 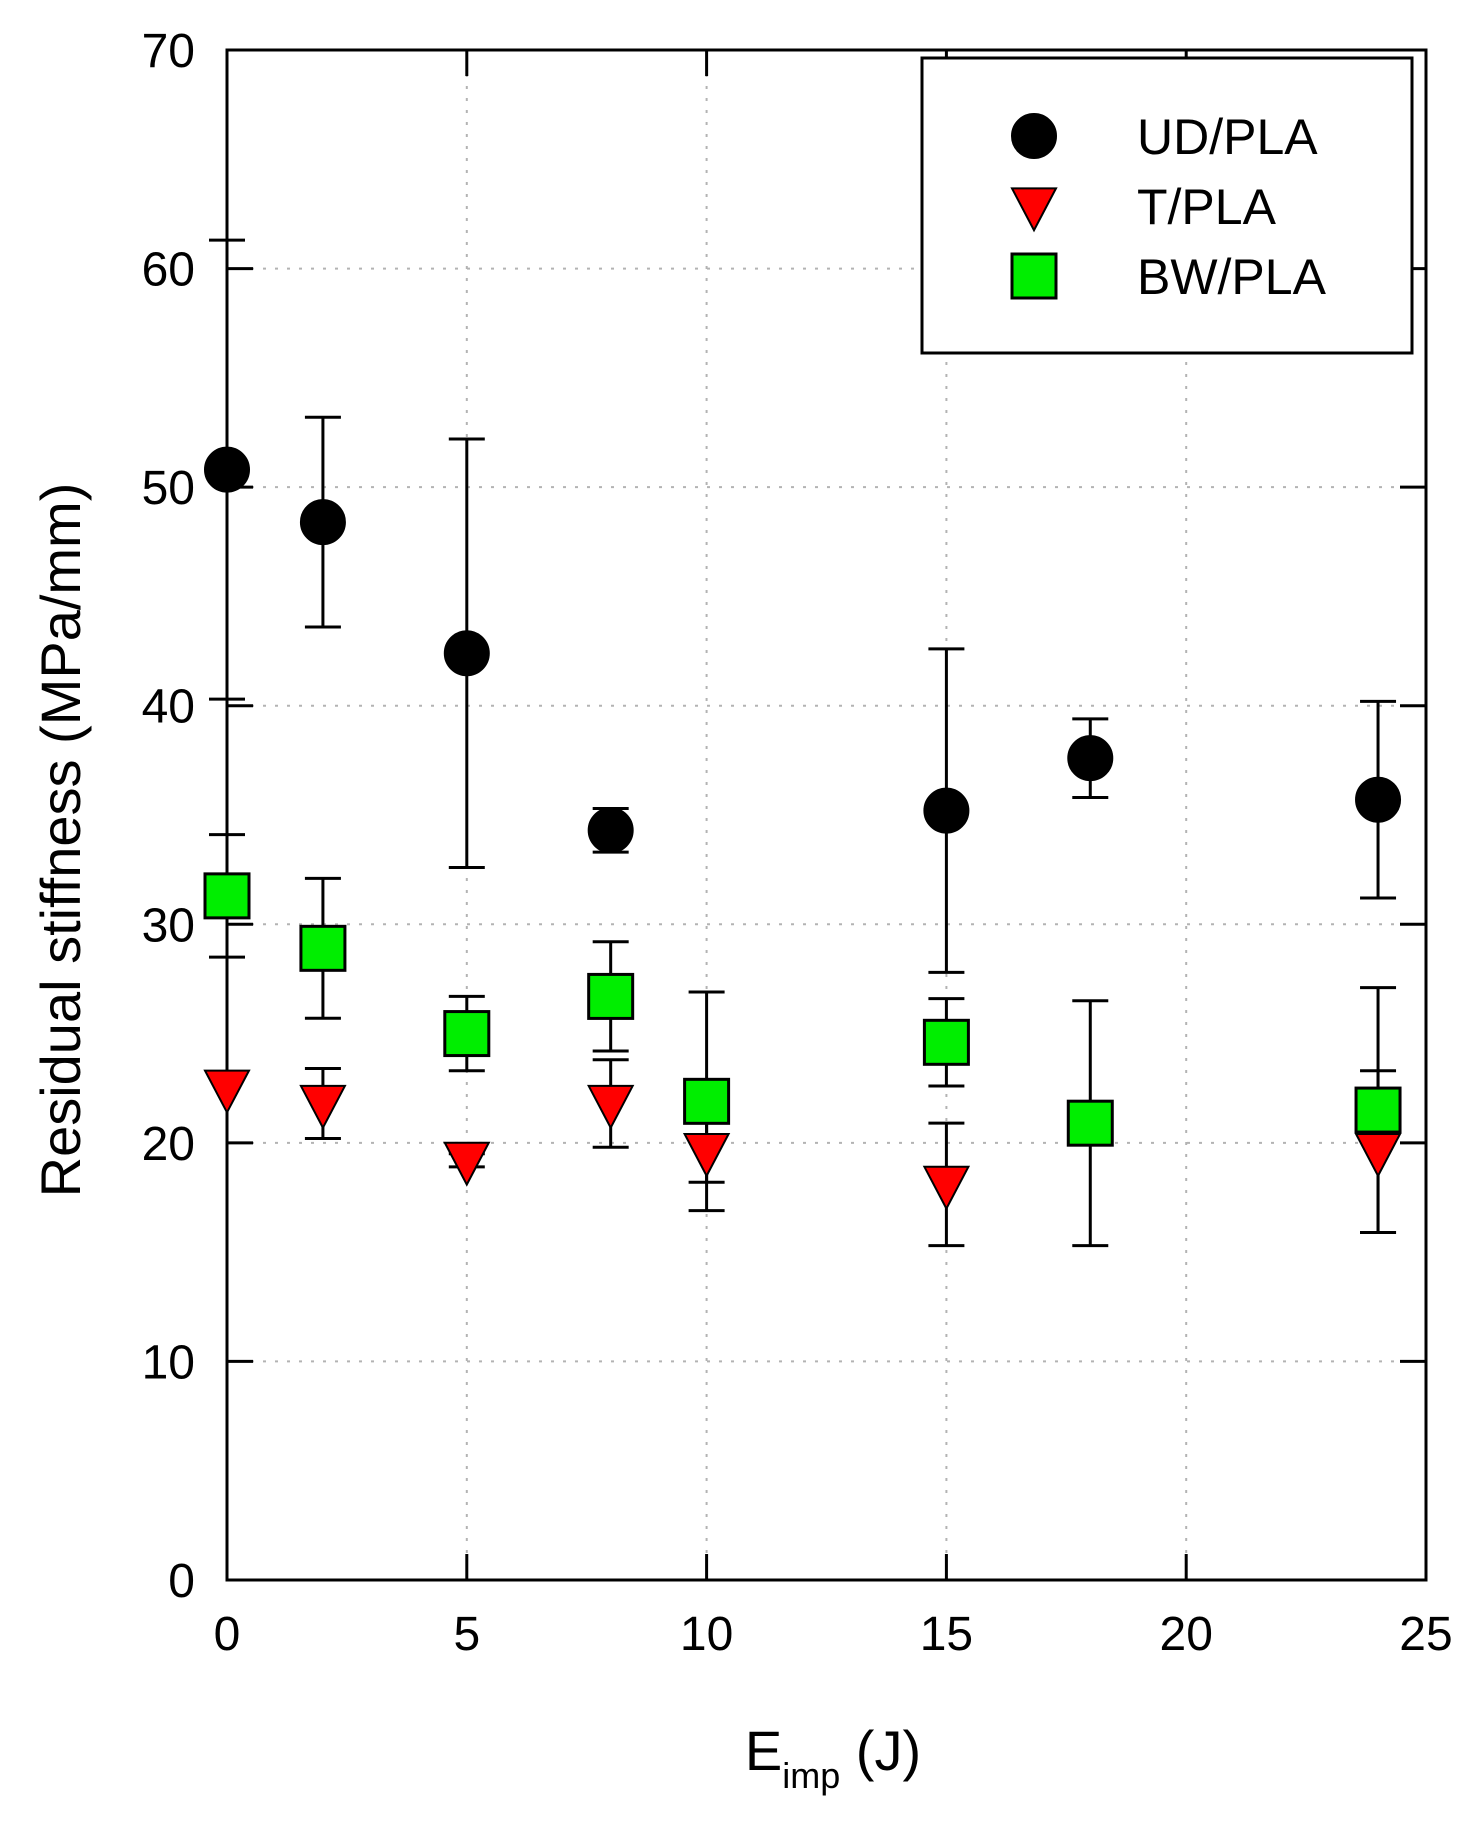 I want to click on y-tick-label: 70, so click(x=168, y=51).